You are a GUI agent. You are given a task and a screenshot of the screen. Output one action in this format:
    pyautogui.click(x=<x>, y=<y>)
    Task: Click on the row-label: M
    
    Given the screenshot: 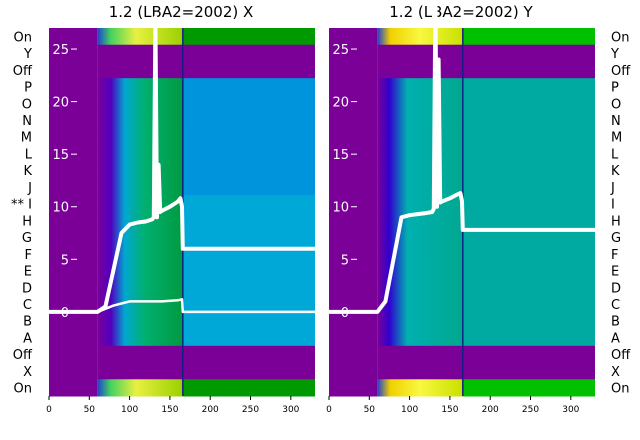 What is the action you would take?
    pyautogui.click(x=26, y=138)
    